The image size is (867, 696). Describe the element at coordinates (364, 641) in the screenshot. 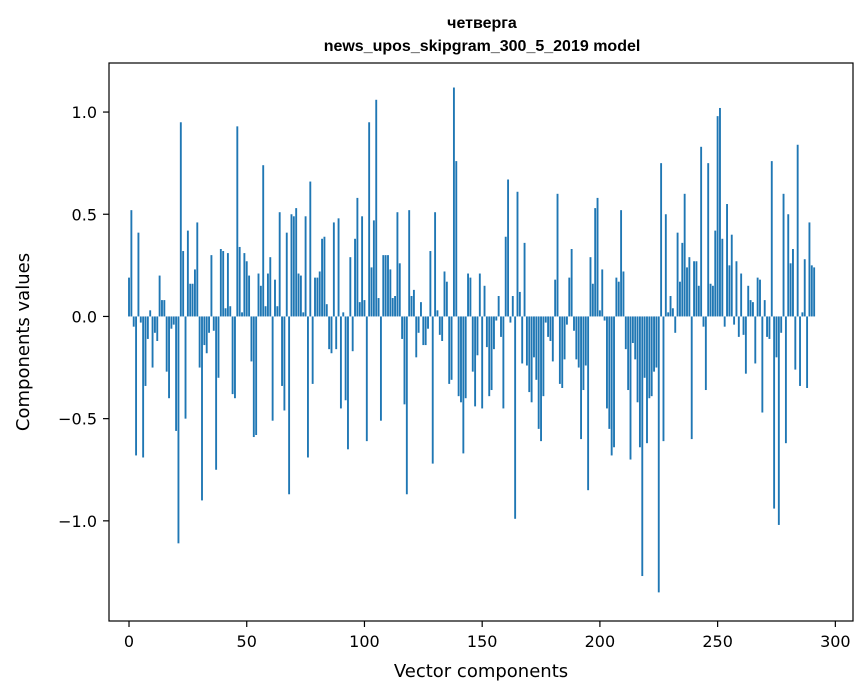

I see `x-tick-label: 100` at that location.